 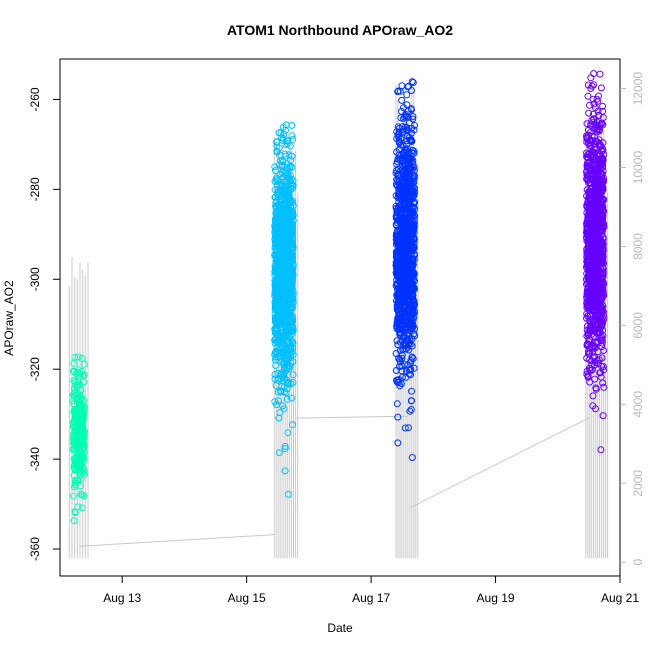 What do you see at coordinates (632, 319) in the screenshot?
I see `y2-axis: 0 2000 4000 6000 8000 10000 12000` at bounding box center [632, 319].